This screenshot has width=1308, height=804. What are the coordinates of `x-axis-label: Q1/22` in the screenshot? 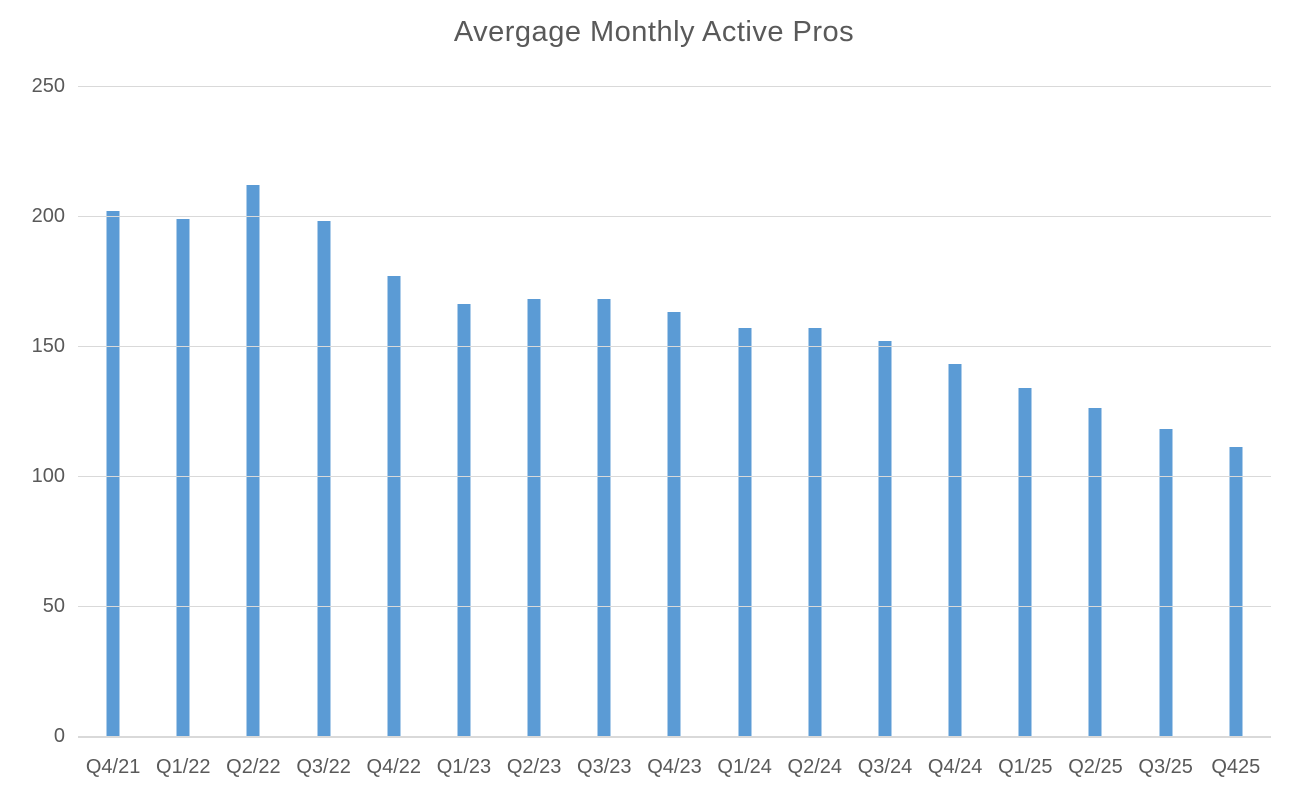 It's located at (183, 767).